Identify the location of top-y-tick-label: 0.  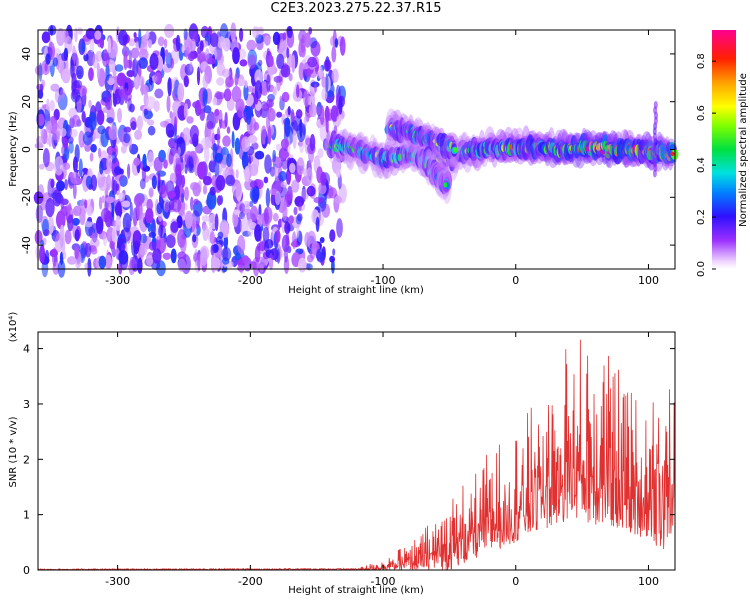
(26, 149).